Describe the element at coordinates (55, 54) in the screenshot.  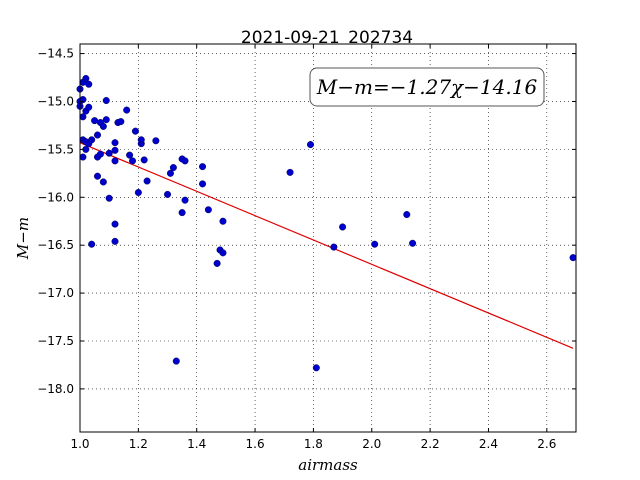
I see `y-tick-label: −14.5` at that location.